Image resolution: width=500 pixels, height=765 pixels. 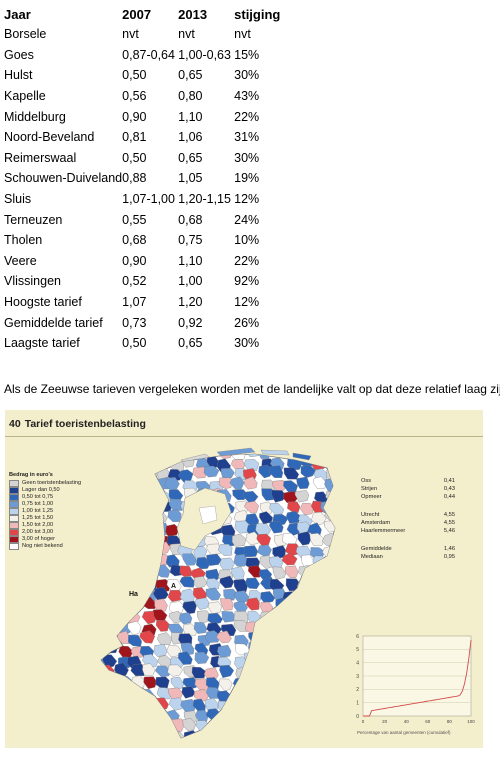 I want to click on tariff-2013-cell: 0,92, so click(x=190, y=322).